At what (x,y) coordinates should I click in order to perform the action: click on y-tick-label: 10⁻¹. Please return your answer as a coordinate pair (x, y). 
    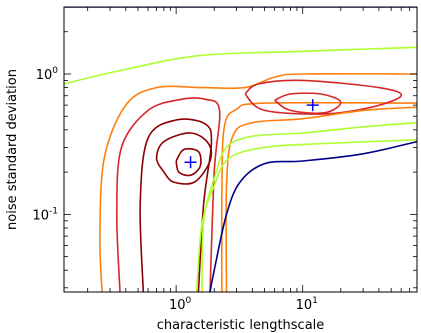
    Looking at the image, I should click on (45, 214).